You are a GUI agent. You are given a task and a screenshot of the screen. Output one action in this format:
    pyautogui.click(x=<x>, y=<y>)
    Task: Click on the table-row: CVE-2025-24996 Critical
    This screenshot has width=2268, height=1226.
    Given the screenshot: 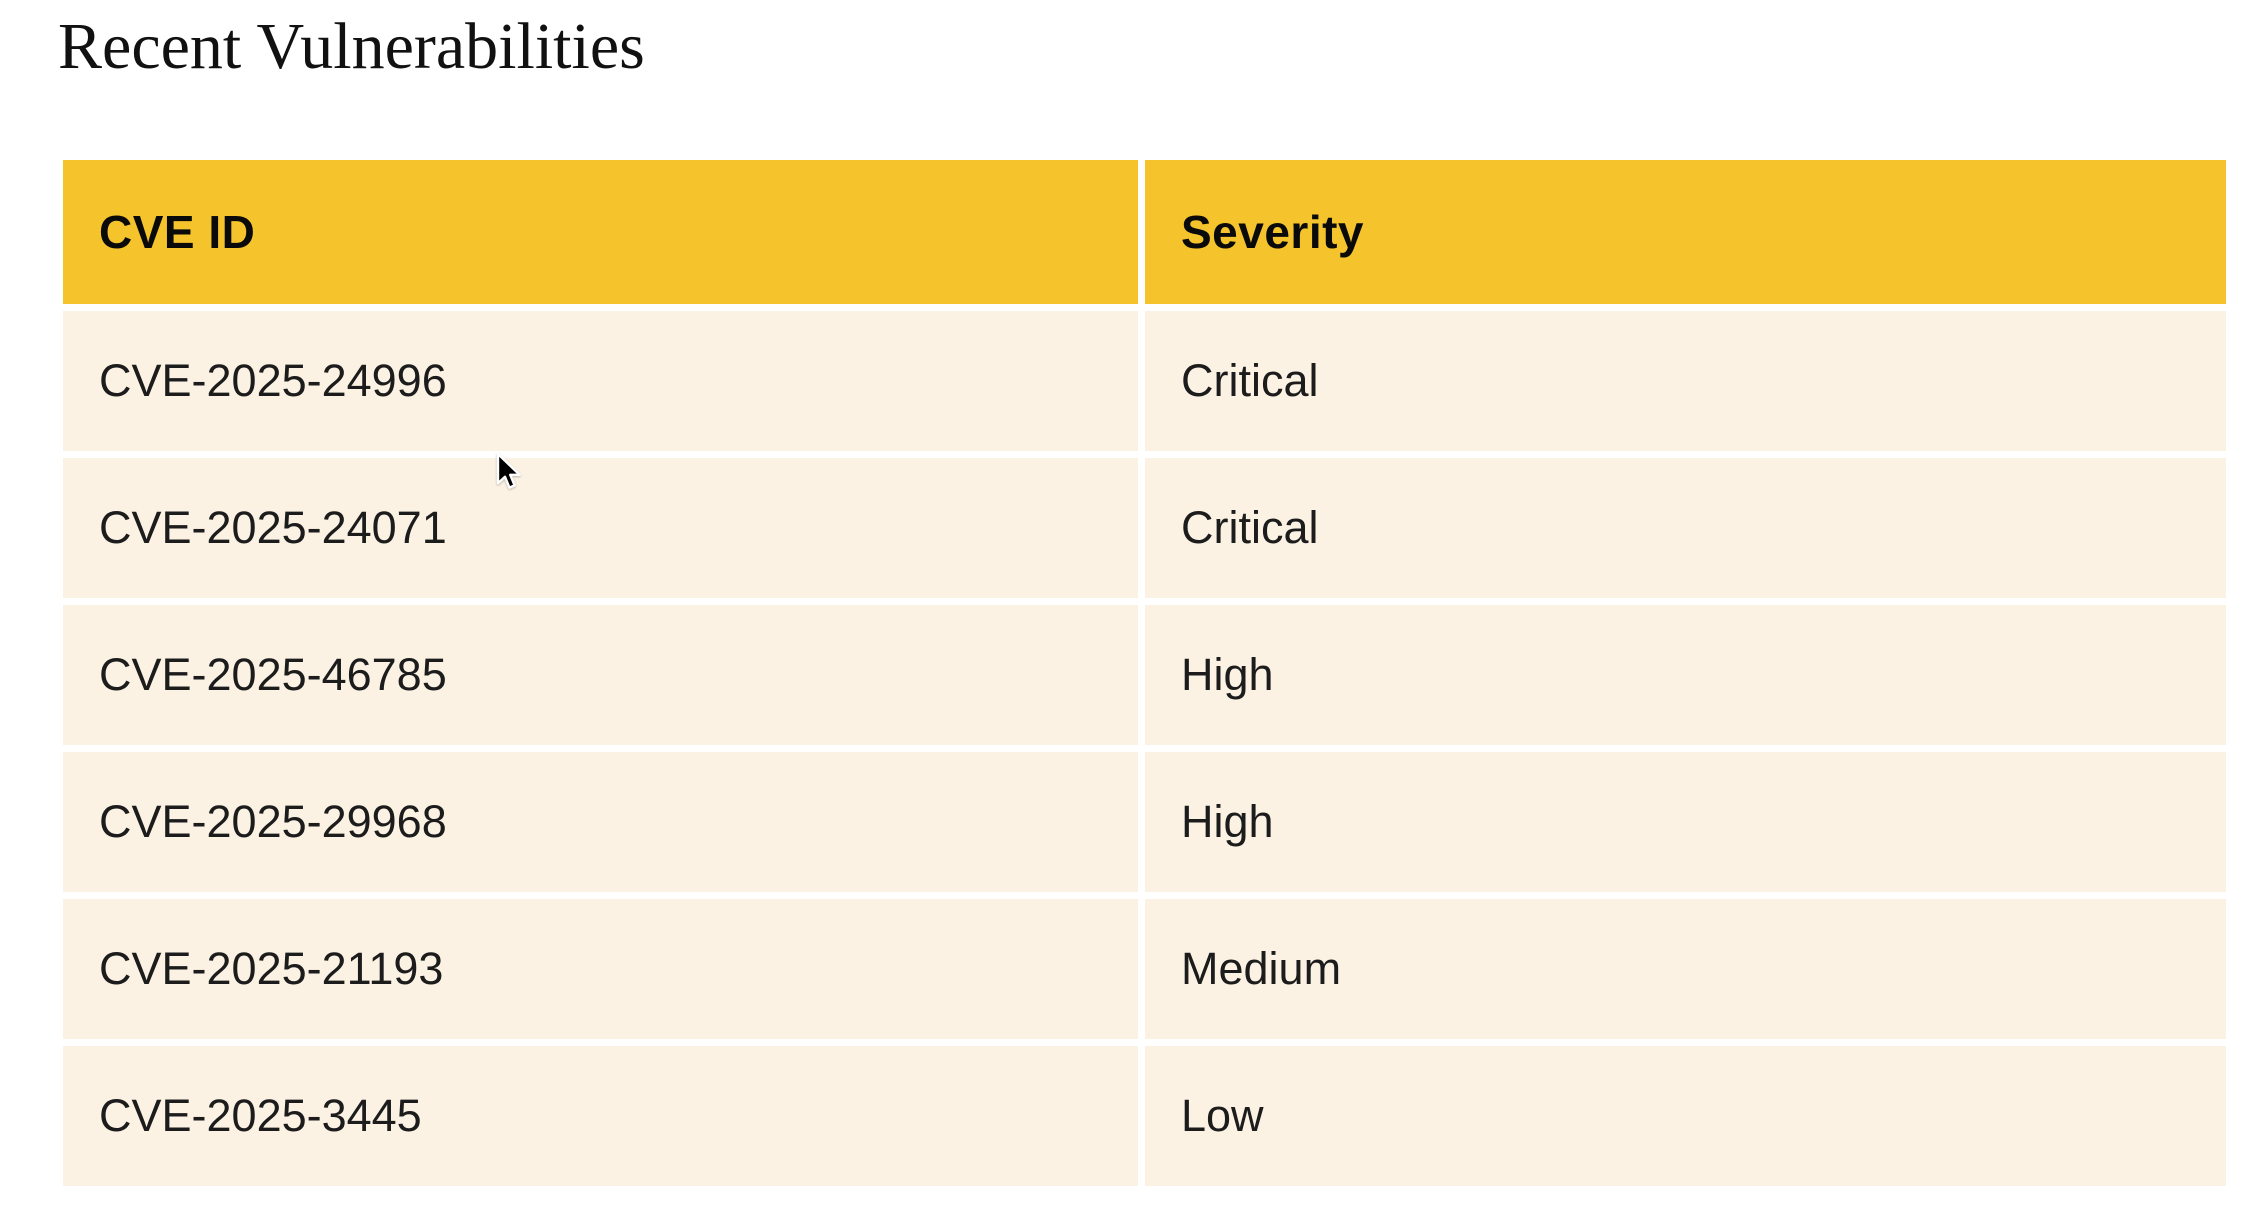 What is the action you would take?
    pyautogui.click(x=1144, y=381)
    